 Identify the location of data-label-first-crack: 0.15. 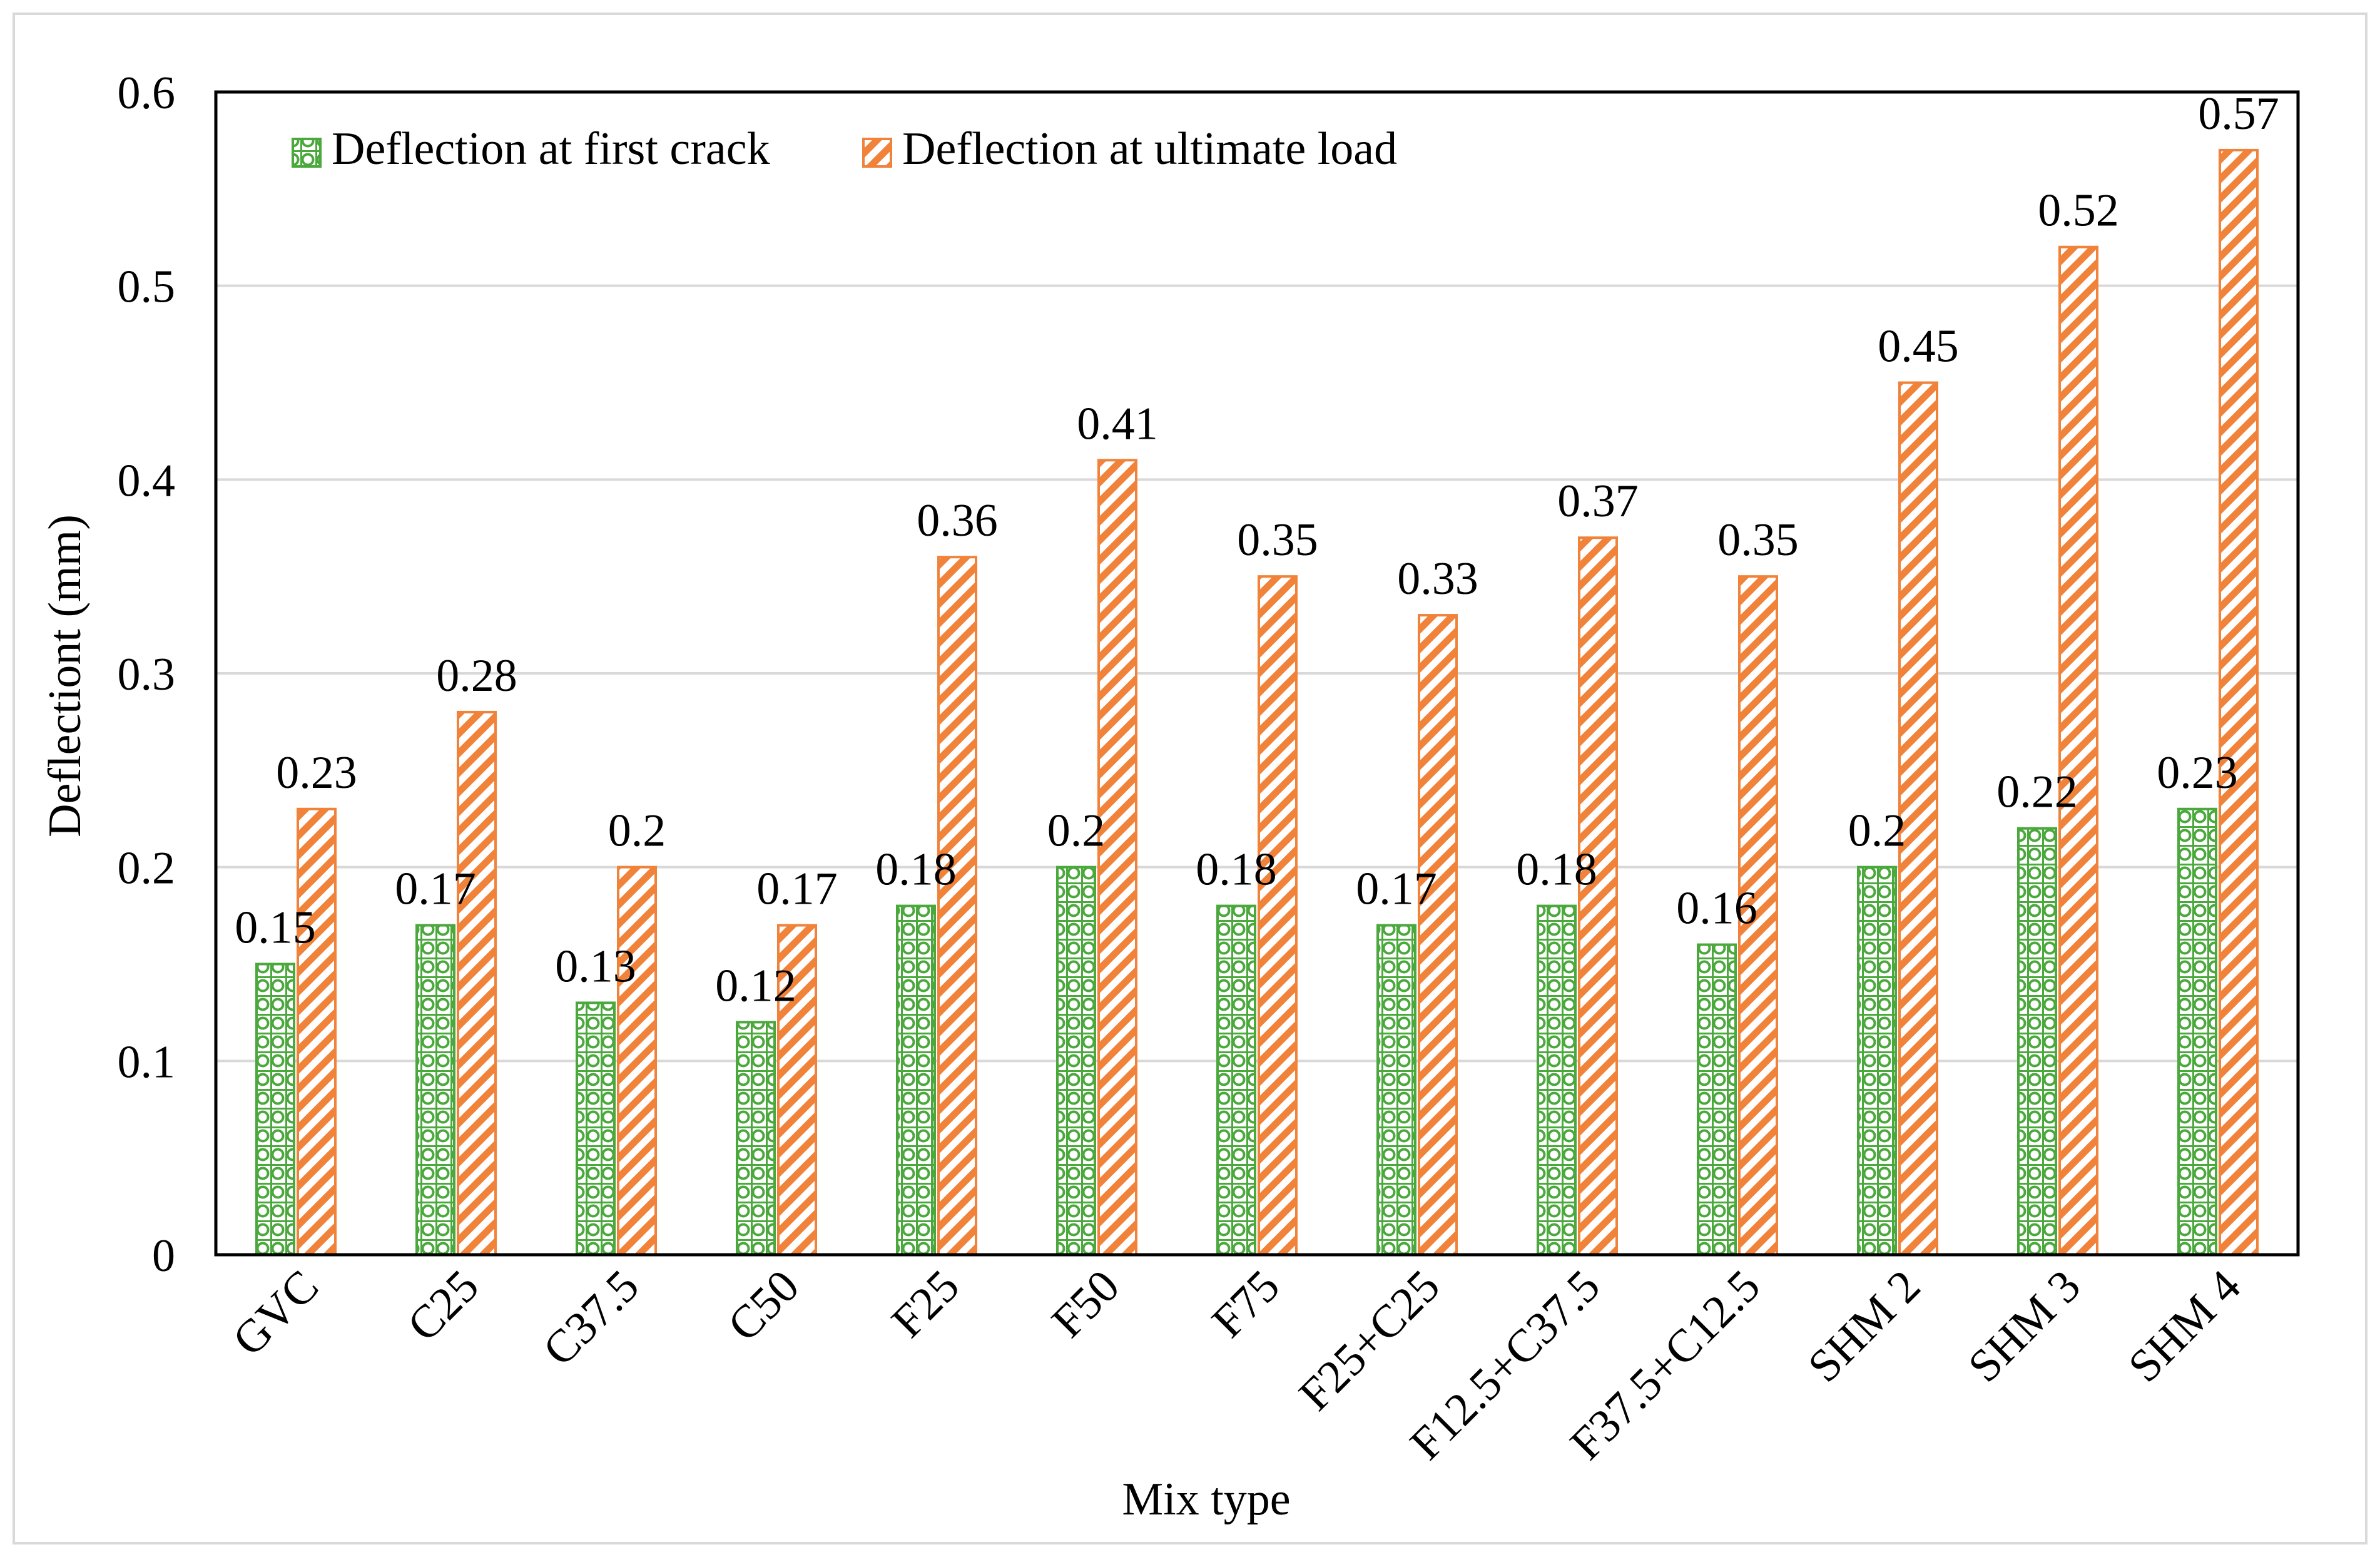
(275, 928).